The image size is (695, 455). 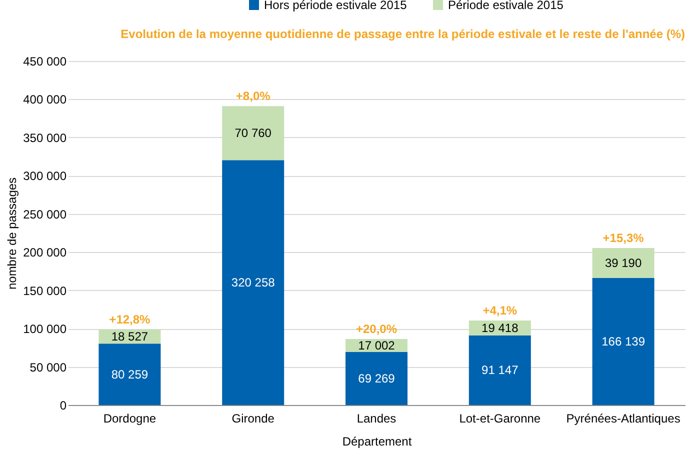 I want to click on data-label: 91 147, so click(x=500, y=370).